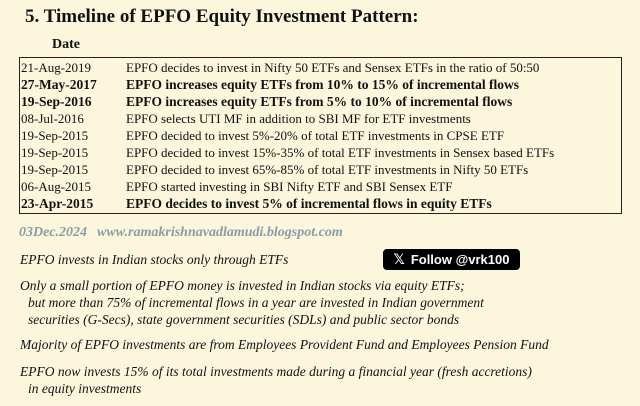  I want to click on credit-date: 03Dec.2024, so click(53, 232).